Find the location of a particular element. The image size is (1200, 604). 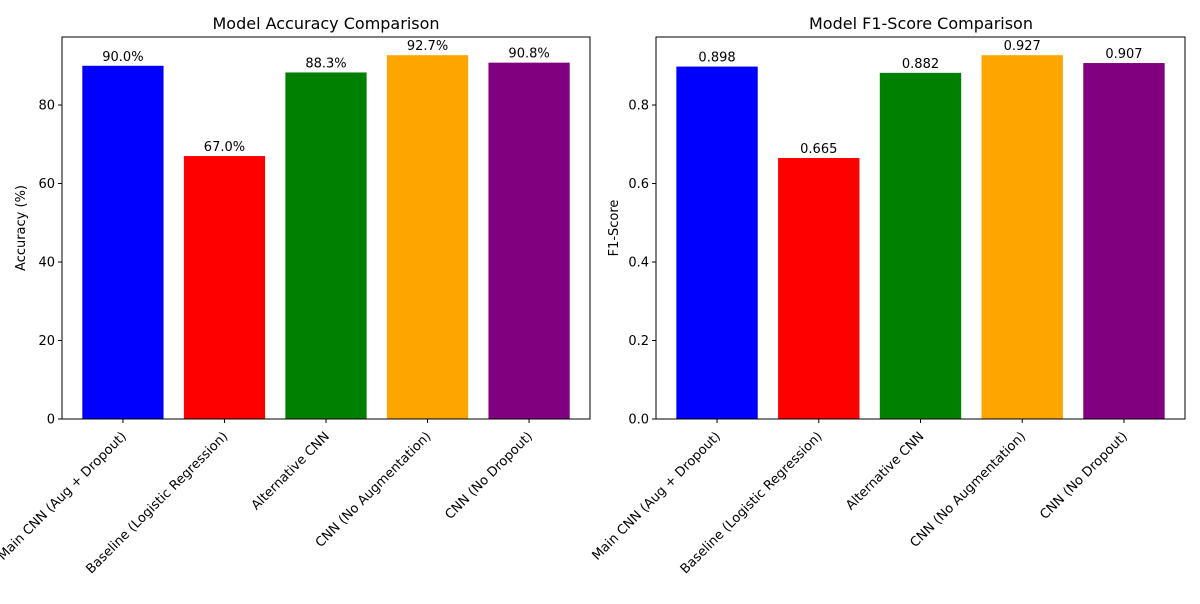

accuracy-y-tick-label: 20 is located at coordinates (46, 341).